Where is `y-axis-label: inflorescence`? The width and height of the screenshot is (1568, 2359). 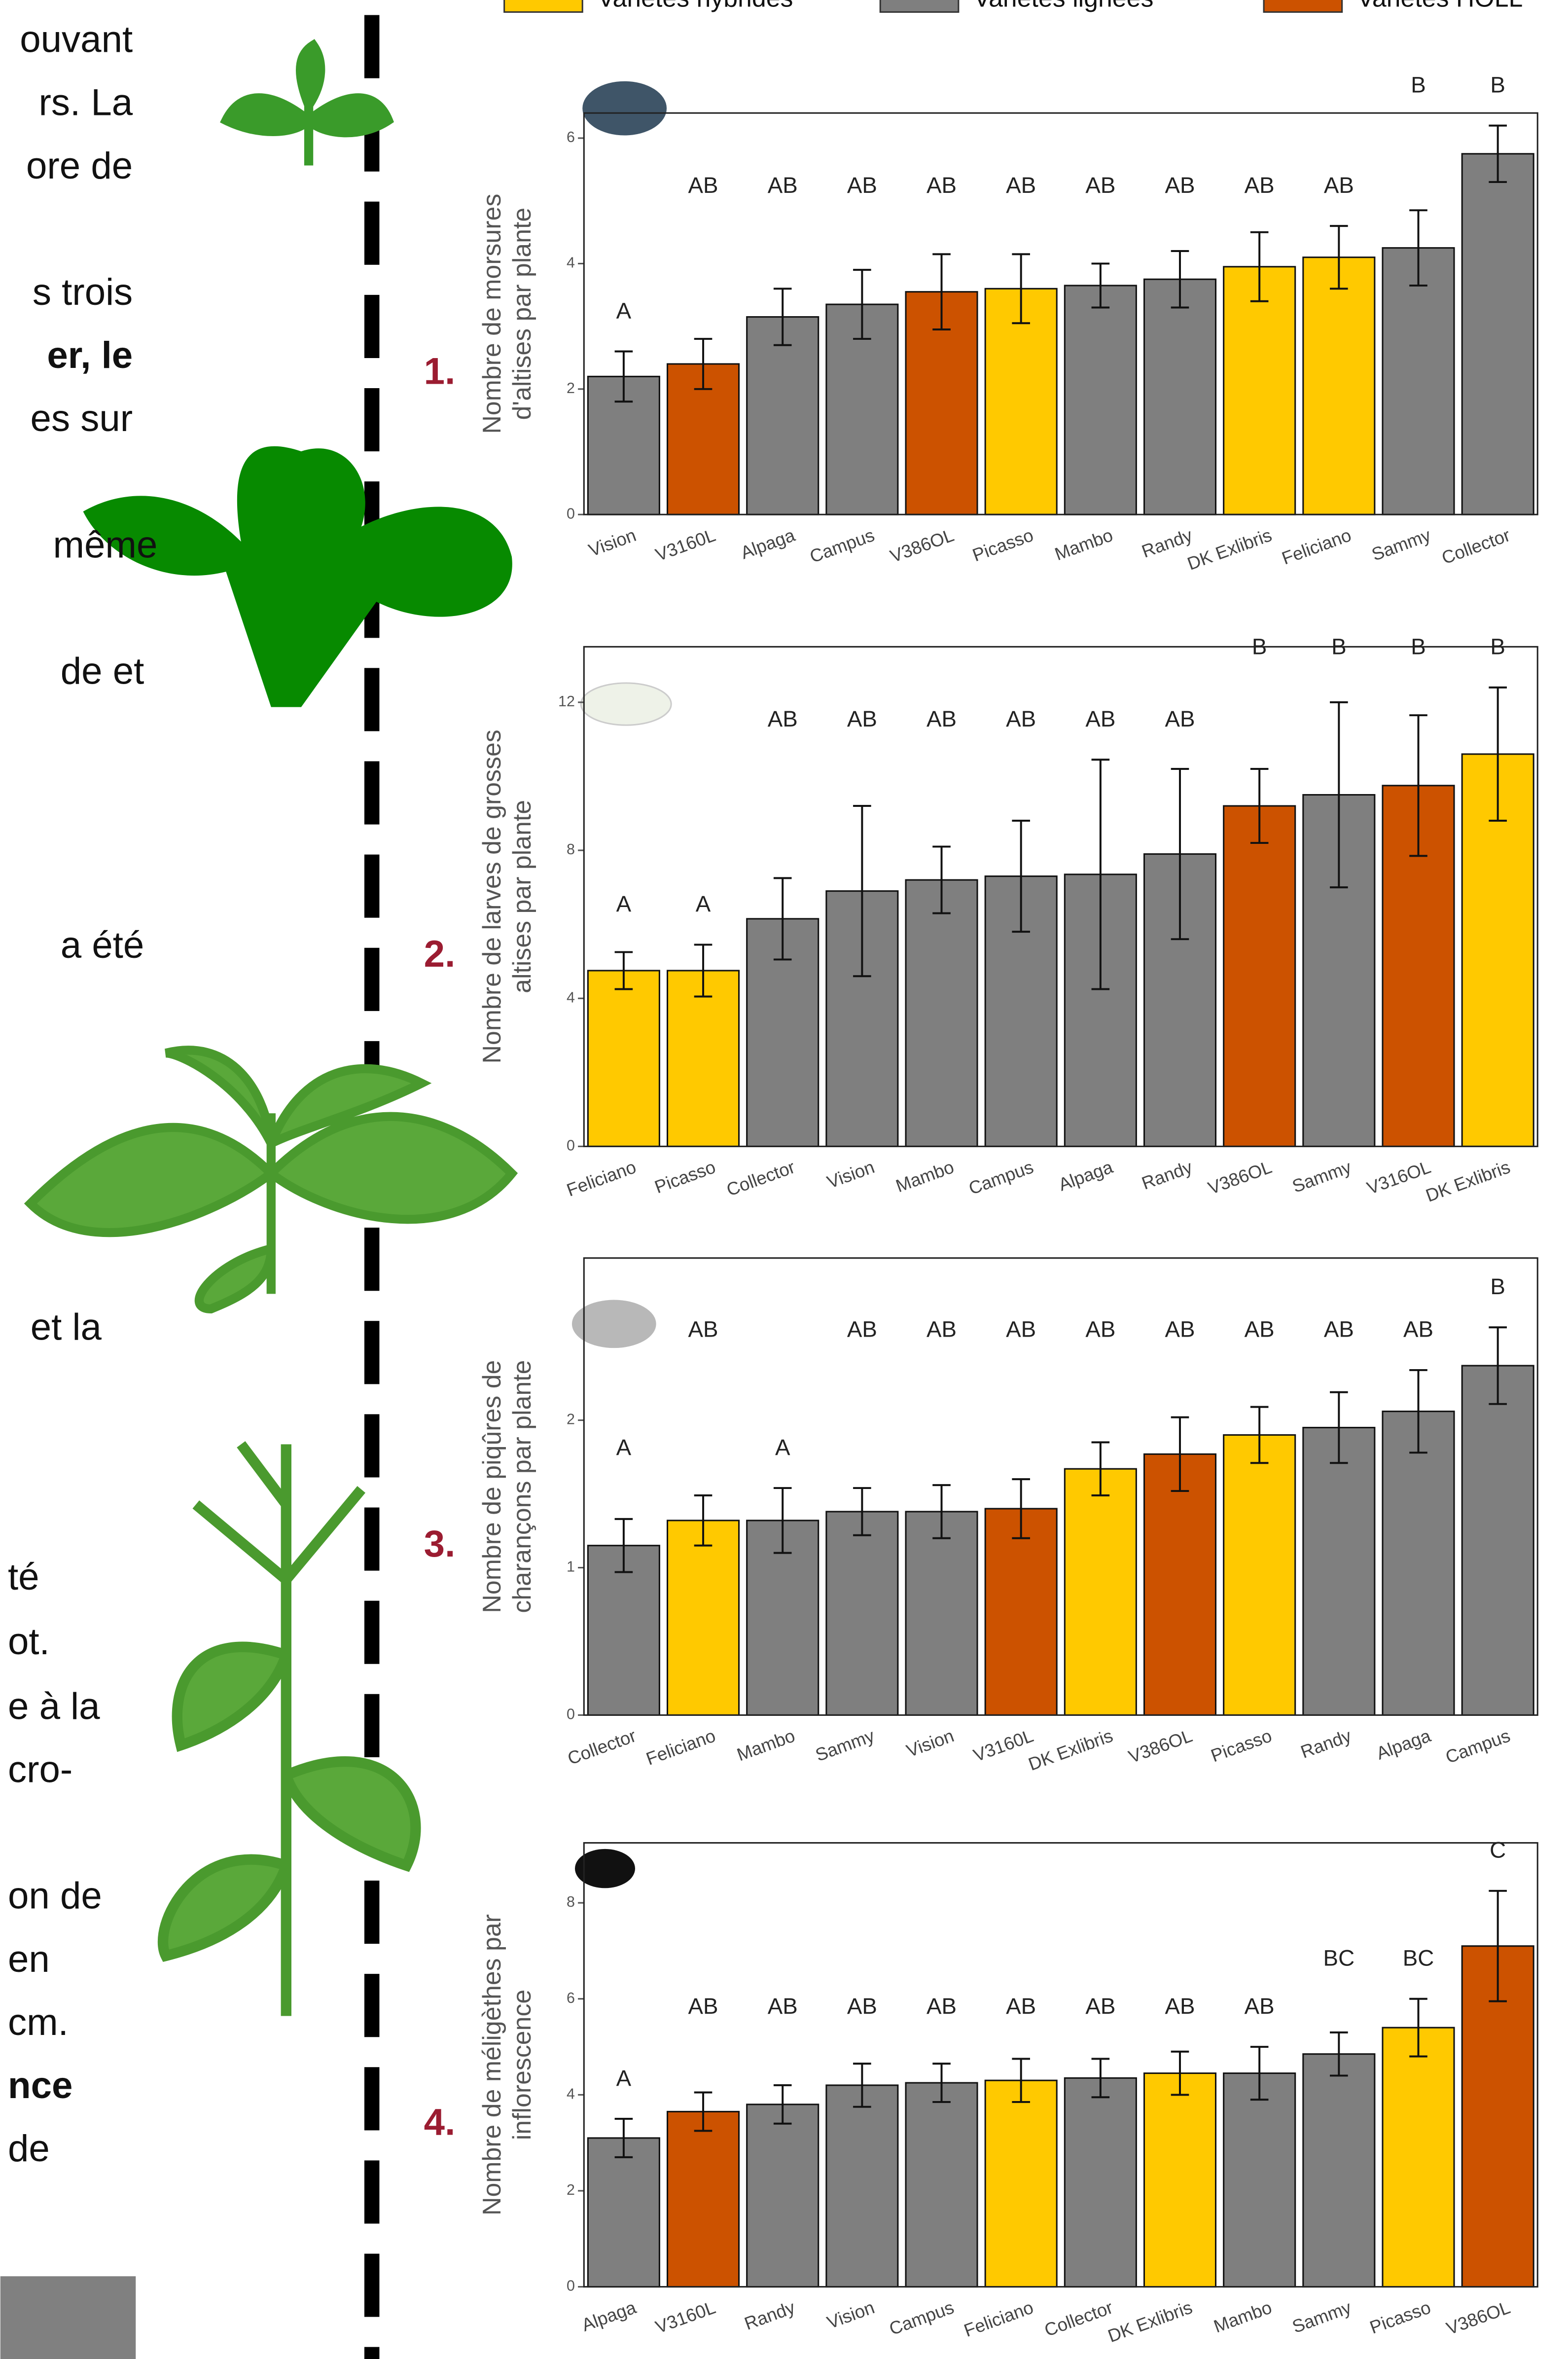
y-axis-label: inflorescence is located at coordinates (521, 2065).